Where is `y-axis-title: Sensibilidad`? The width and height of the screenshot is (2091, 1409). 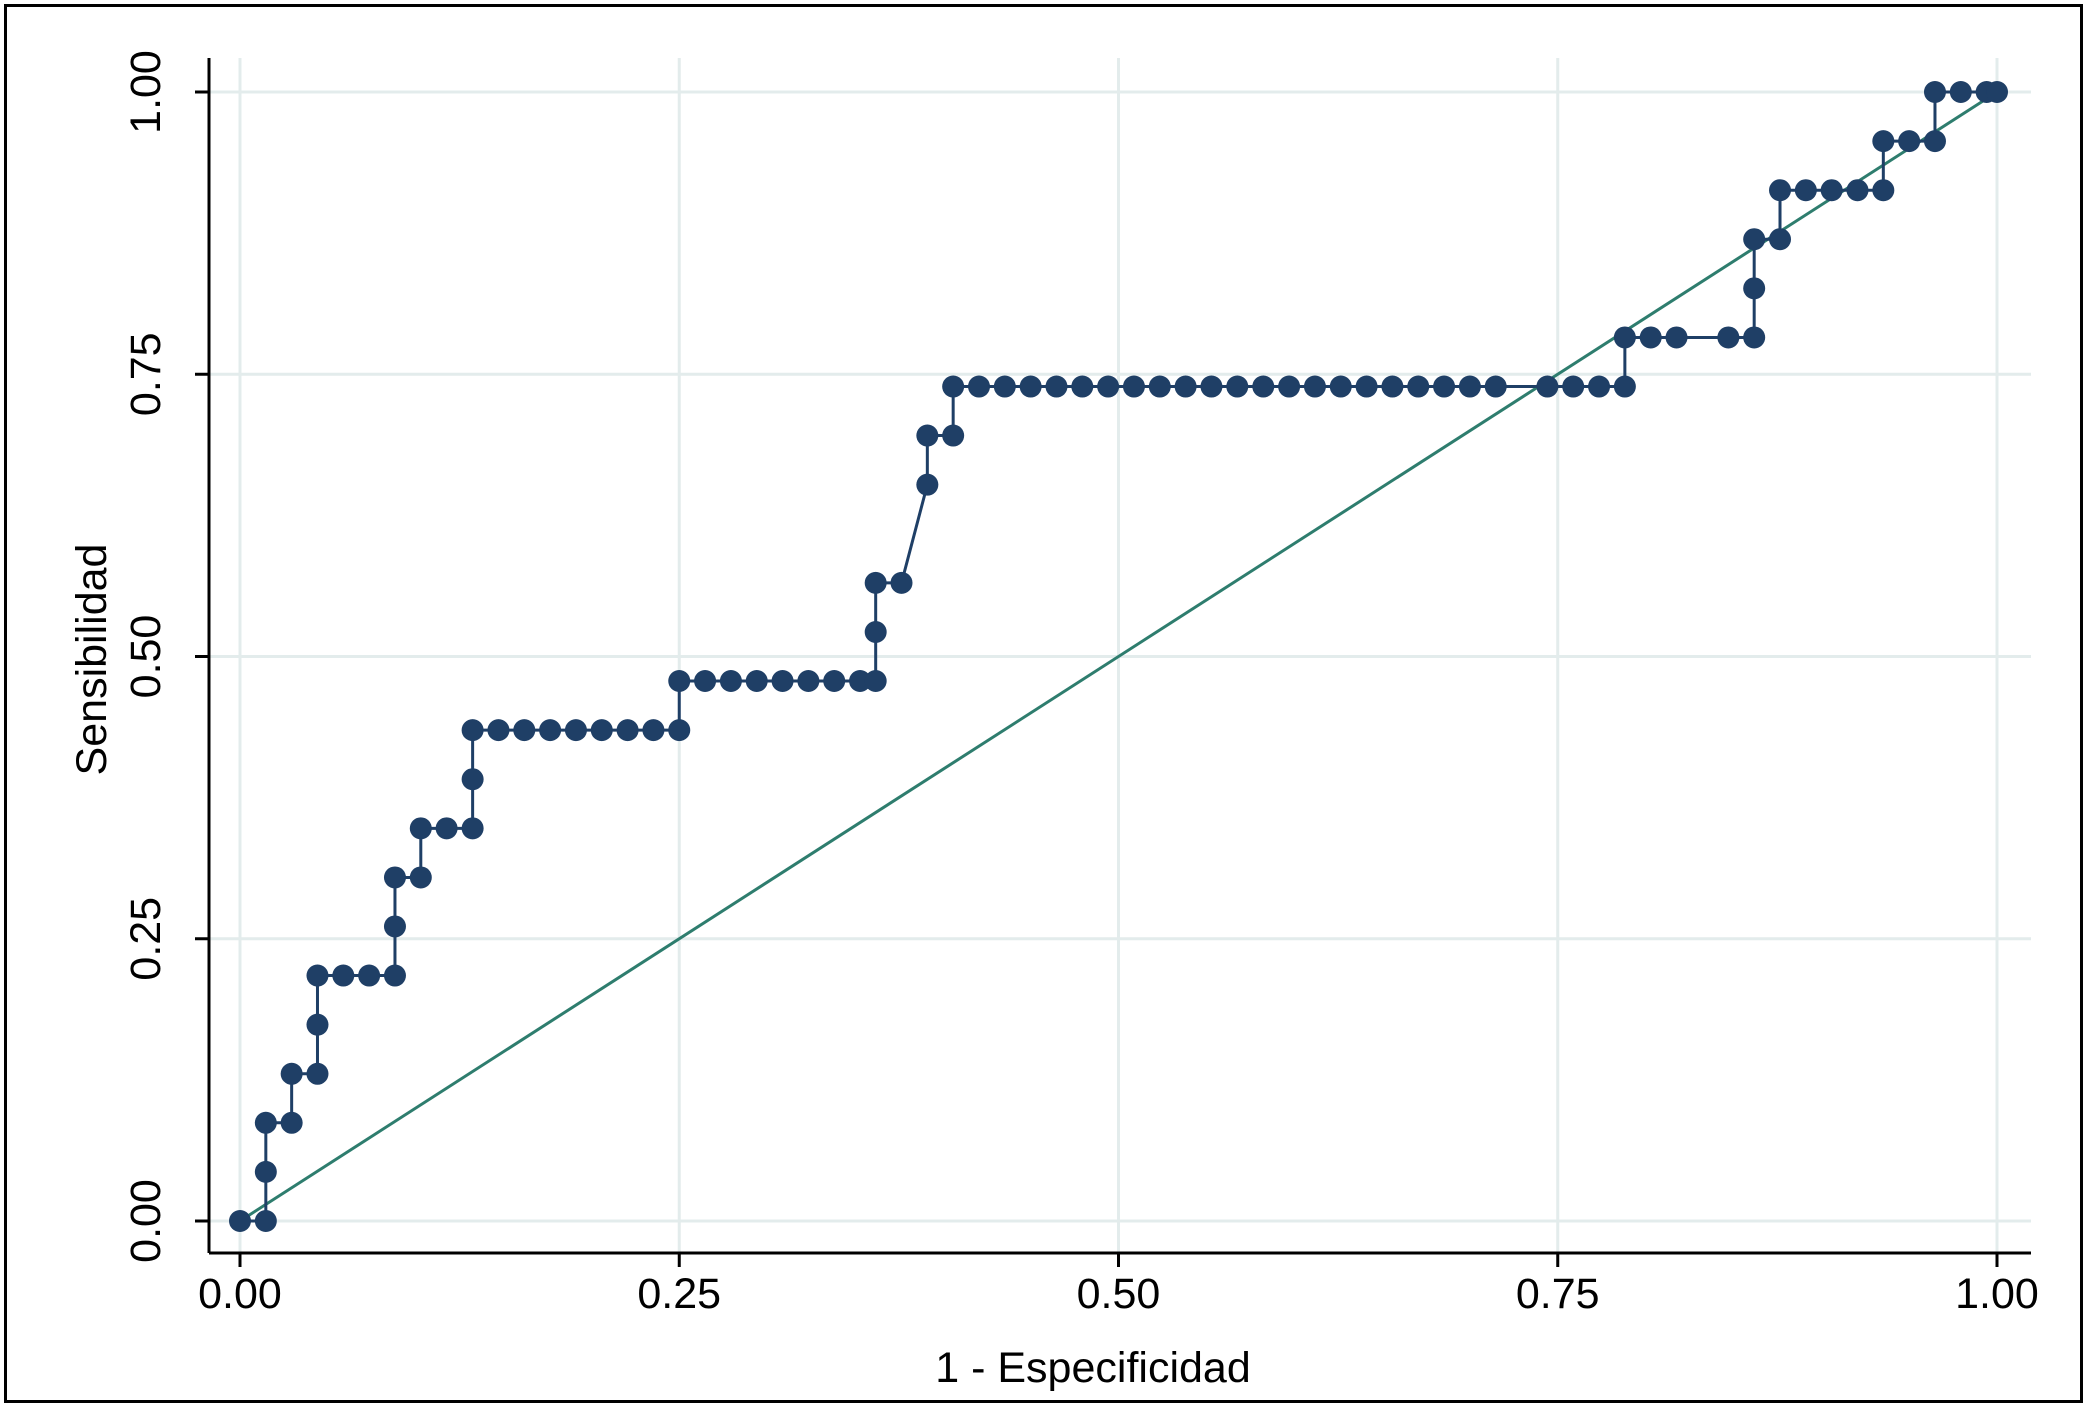
y-axis-title: Sensibilidad is located at coordinates (92, 660).